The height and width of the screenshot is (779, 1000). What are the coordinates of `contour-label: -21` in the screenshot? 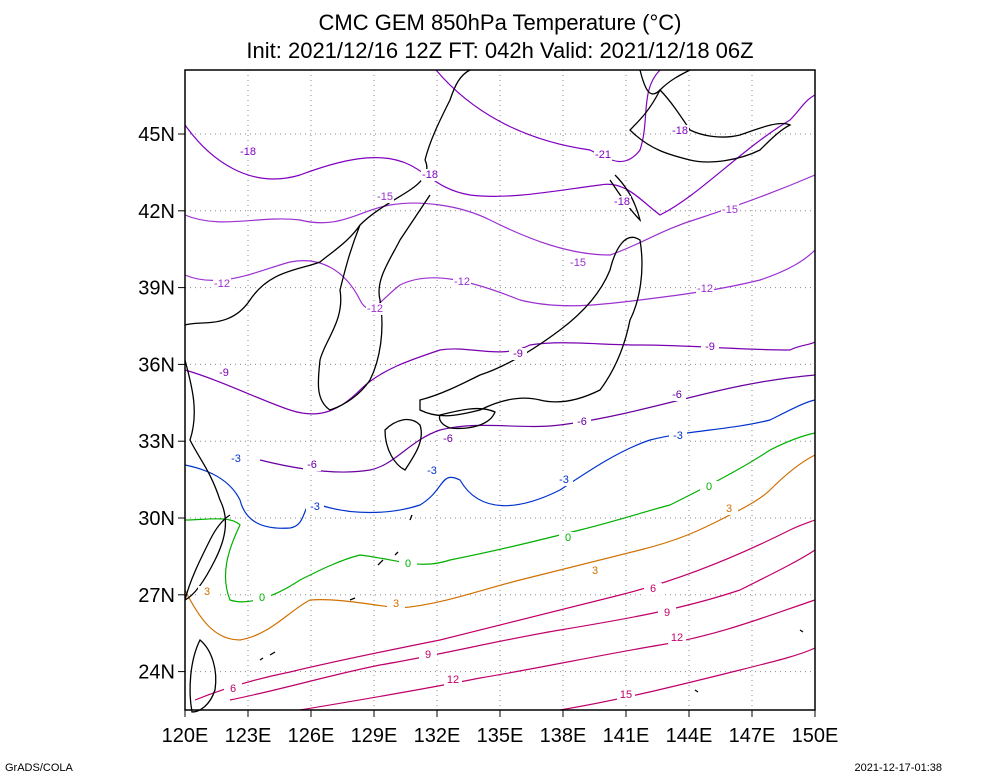 It's located at (603, 155).